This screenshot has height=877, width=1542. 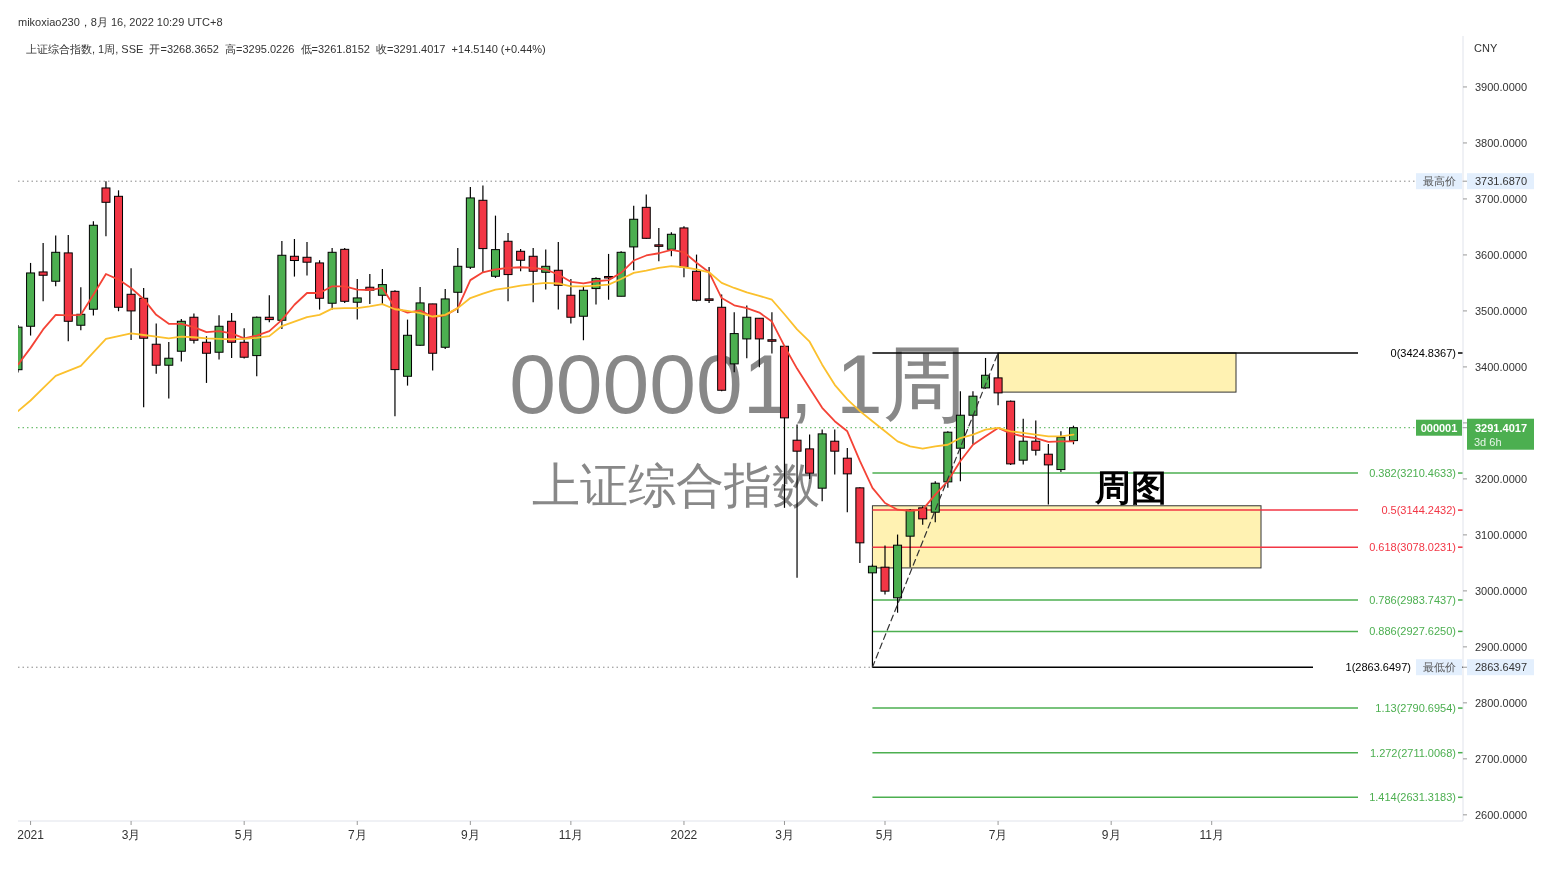 What do you see at coordinates (1501, 86) in the screenshot?
I see `y-tick-label: 3900.0000` at bounding box center [1501, 86].